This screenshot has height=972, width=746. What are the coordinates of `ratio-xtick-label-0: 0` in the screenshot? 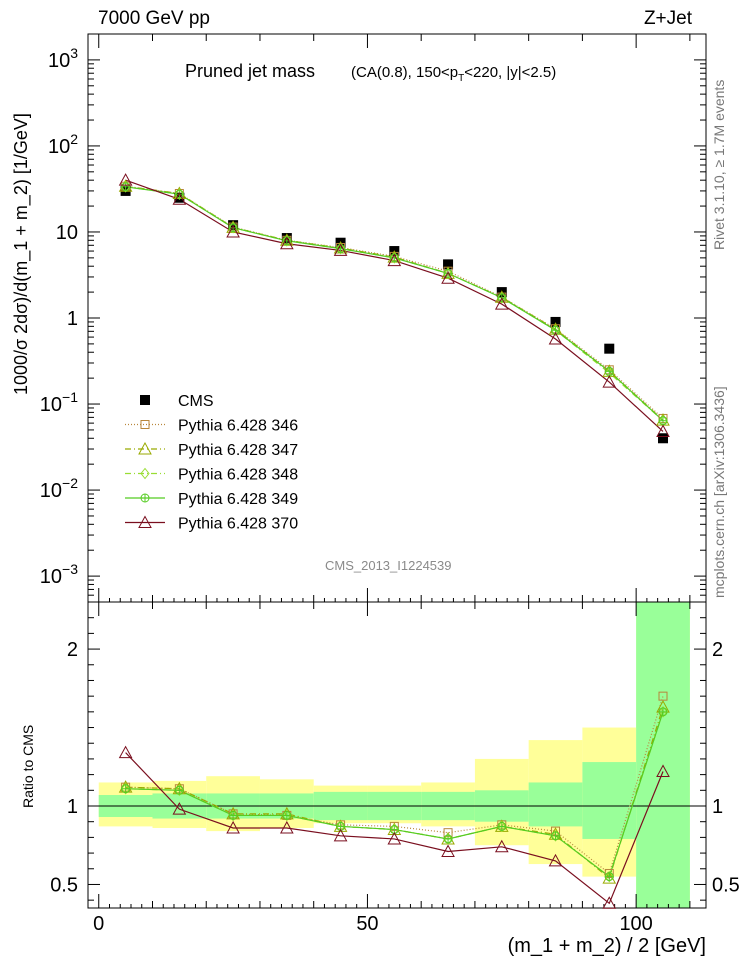 It's located at (98, 924).